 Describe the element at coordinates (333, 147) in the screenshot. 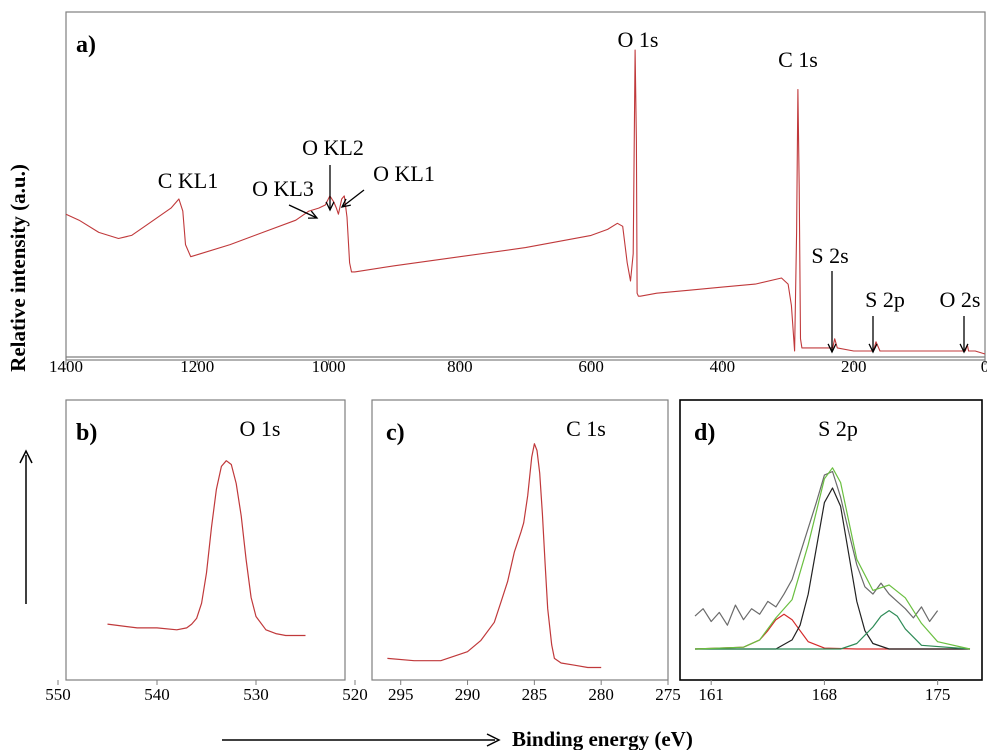

I see `peak-annotation: O KL2` at that location.